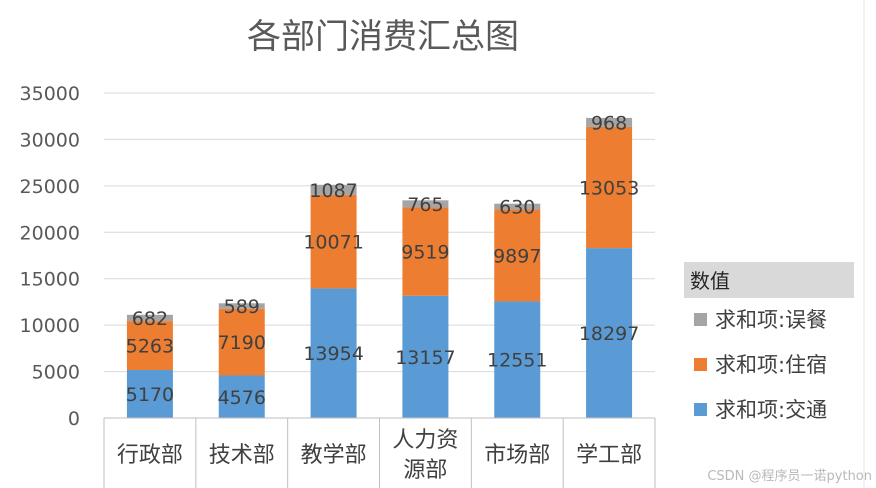 The width and height of the screenshot is (876, 488). I want to click on data-label: 12551, so click(517, 361).